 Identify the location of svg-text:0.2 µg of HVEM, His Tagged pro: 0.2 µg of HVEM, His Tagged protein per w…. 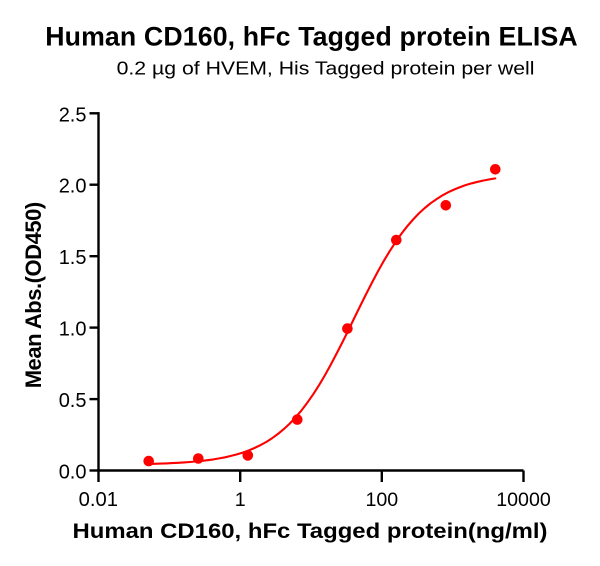
(326, 68).